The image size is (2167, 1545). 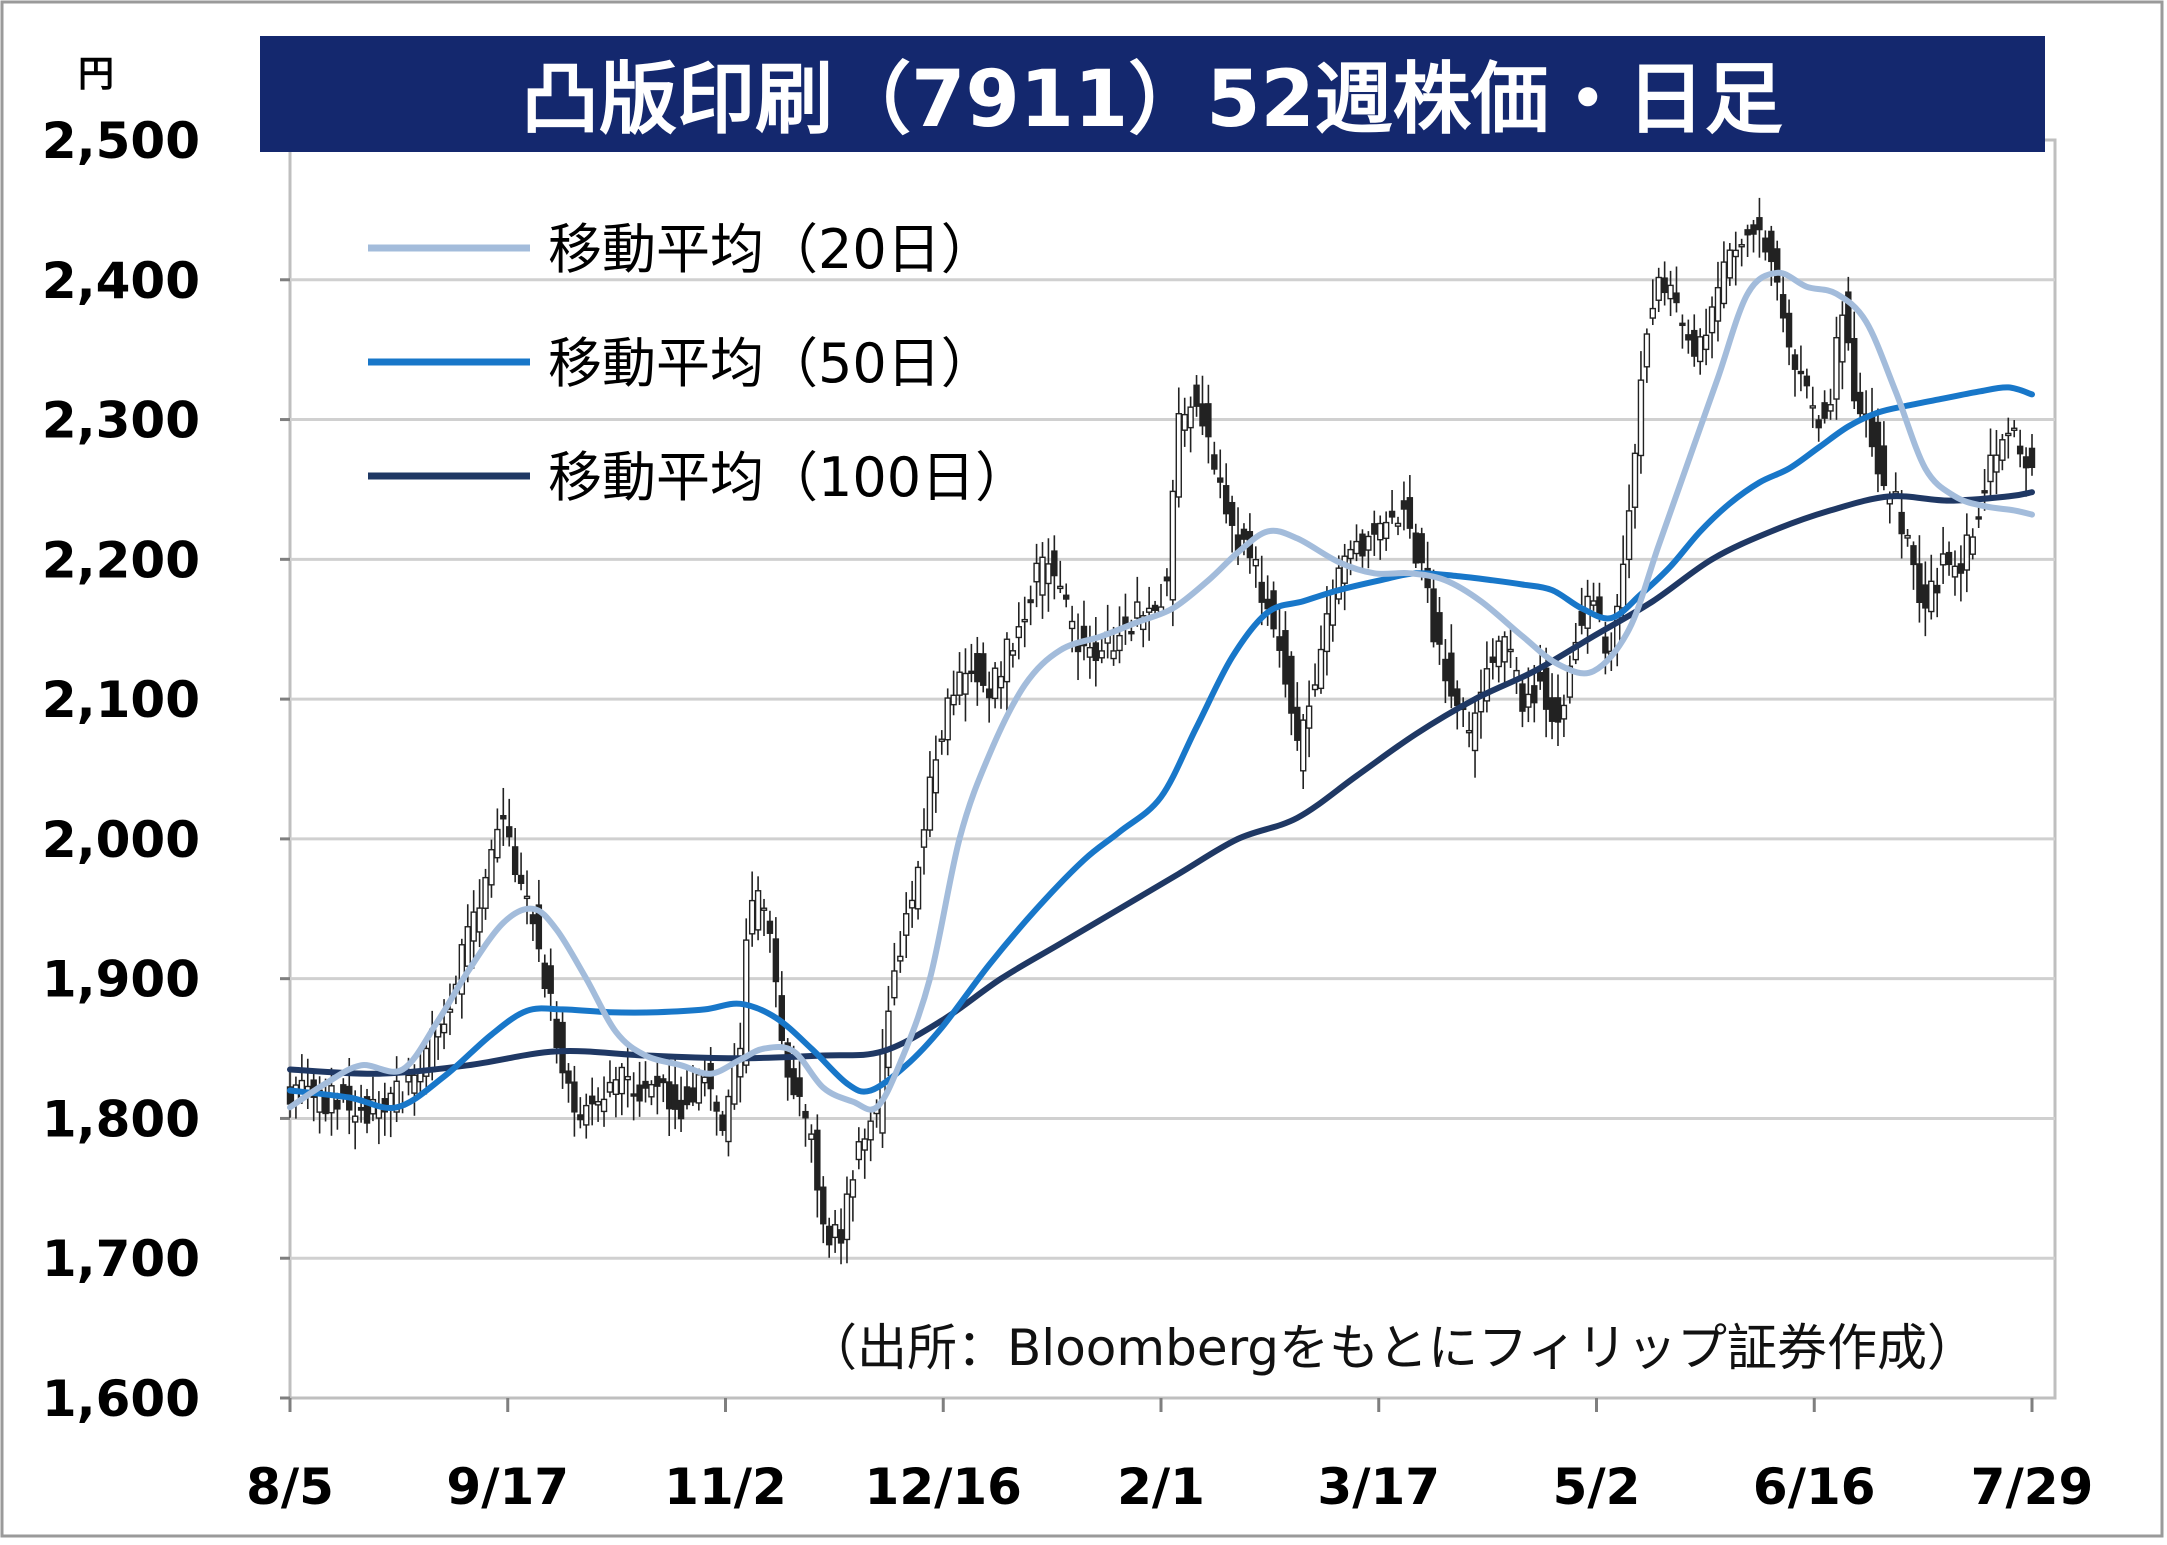 I want to click on y-tick-label: 1,700, so click(x=121, y=1259).